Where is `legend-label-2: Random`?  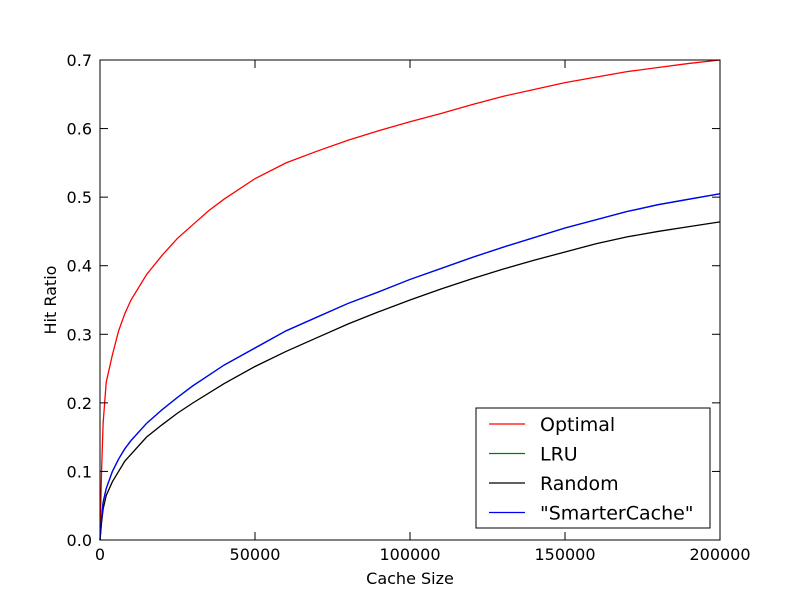 legend-label-2: Random is located at coordinates (579, 484).